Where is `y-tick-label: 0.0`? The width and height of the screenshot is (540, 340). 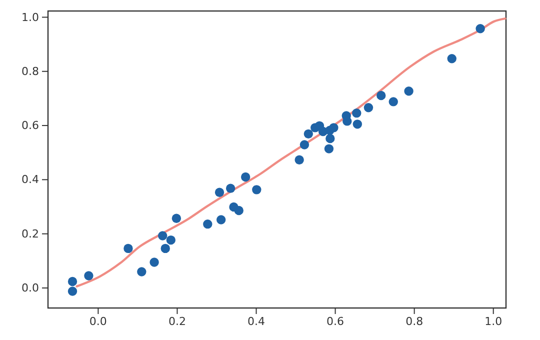 y-tick-label: 0.0 is located at coordinates (30, 287).